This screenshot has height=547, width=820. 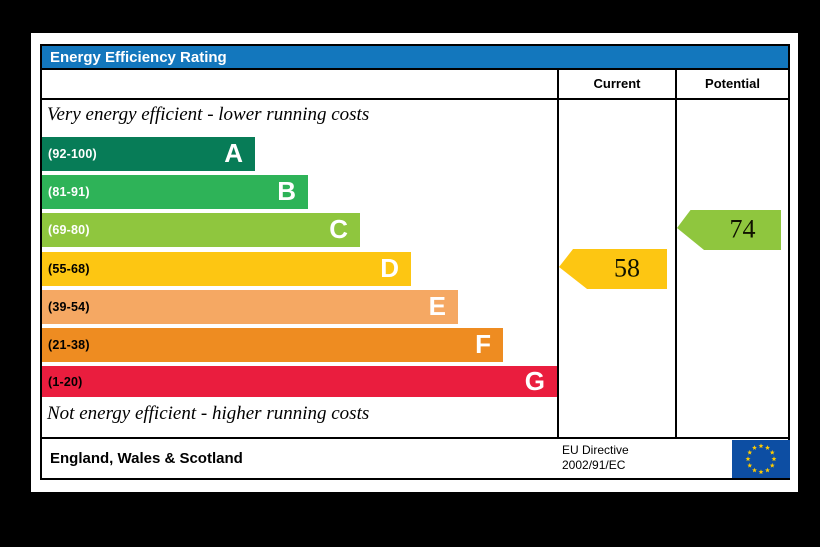 I want to click on band-F: (21-38) F, so click(x=272, y=345).